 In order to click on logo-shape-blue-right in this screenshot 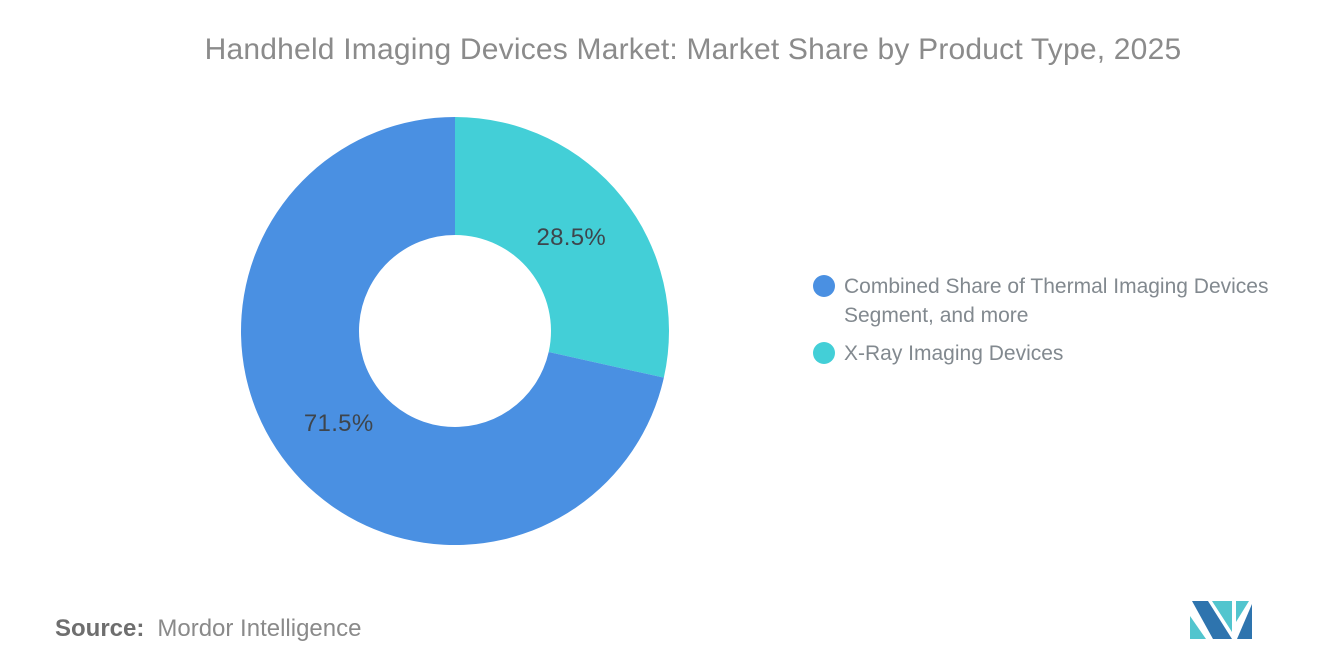, I will do `click(1244, 621)`.